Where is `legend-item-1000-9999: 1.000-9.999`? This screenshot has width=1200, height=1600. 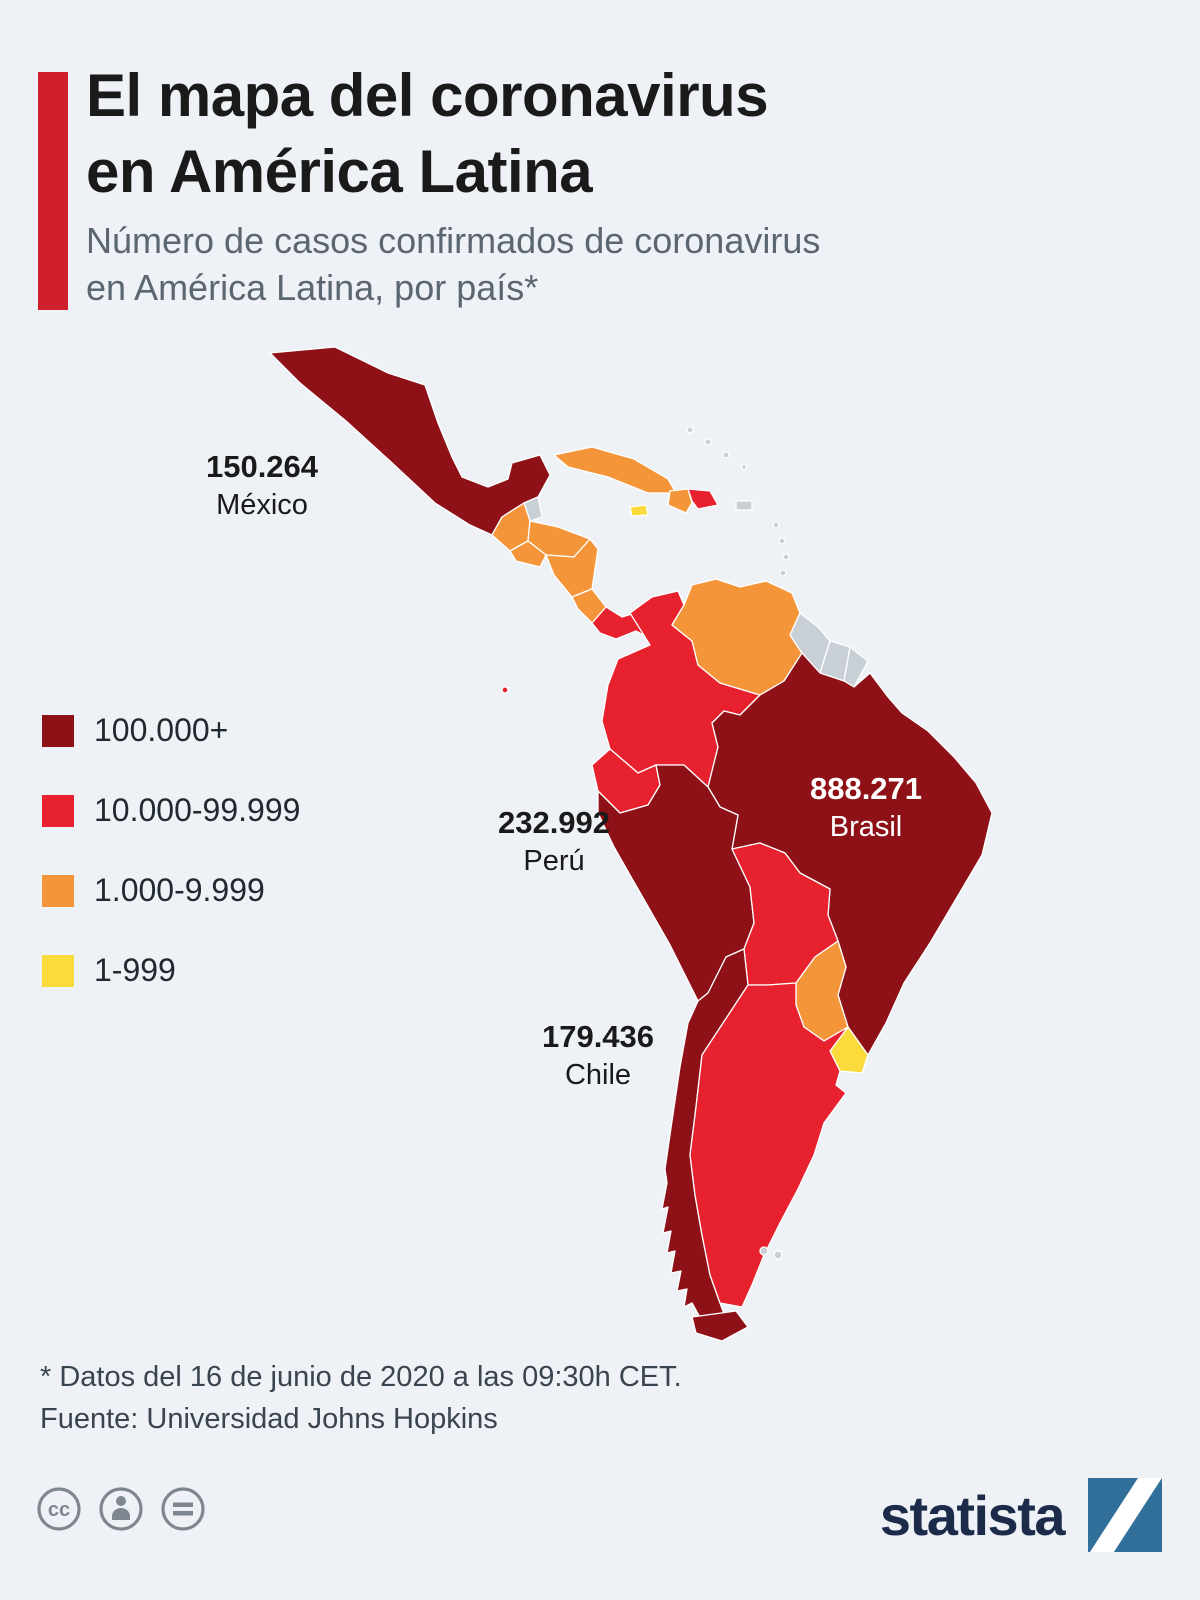 legend-item-1000-9999: 1.000-9.999 is located at coordinates (171, 890).